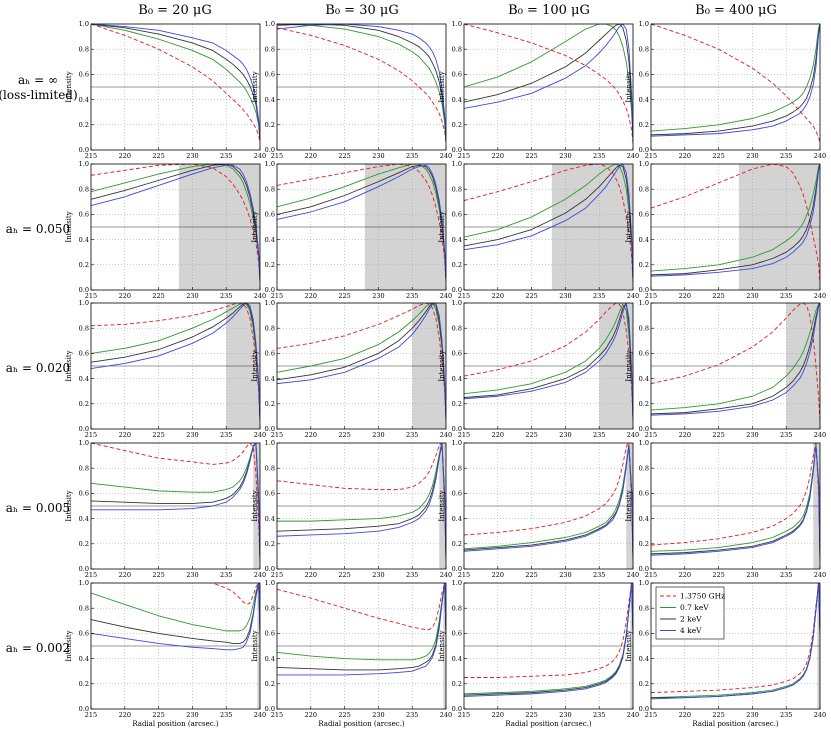 Image resolution: width=831 pixels, height=736 pixels. Describe the element at coordinates (702, 596) in the screenshot. I see `legend-label: 1.3750 GHz` at that location.